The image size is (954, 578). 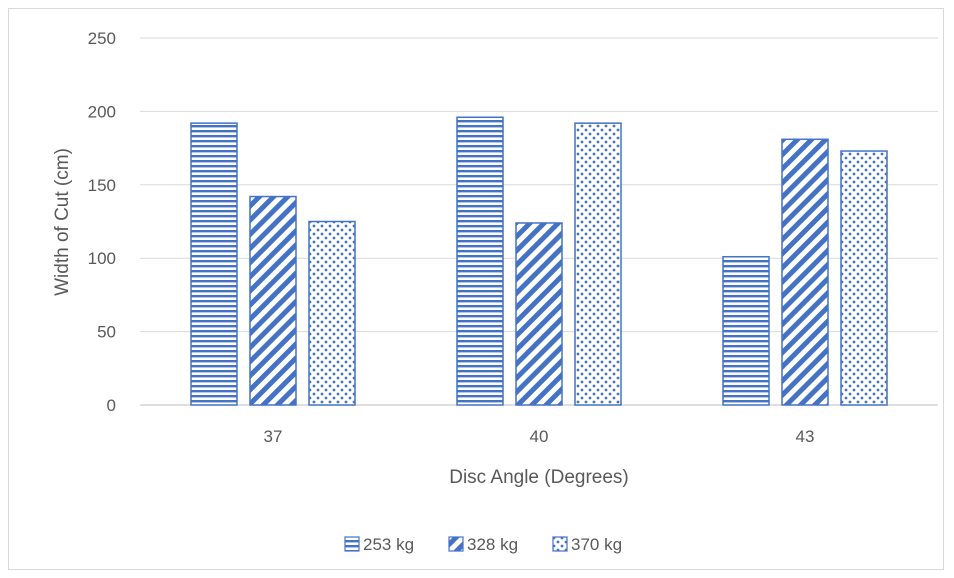 I want to click on y-axis-tick-labels: 0 50 100 150 200 250, so click(x=102, y=222).